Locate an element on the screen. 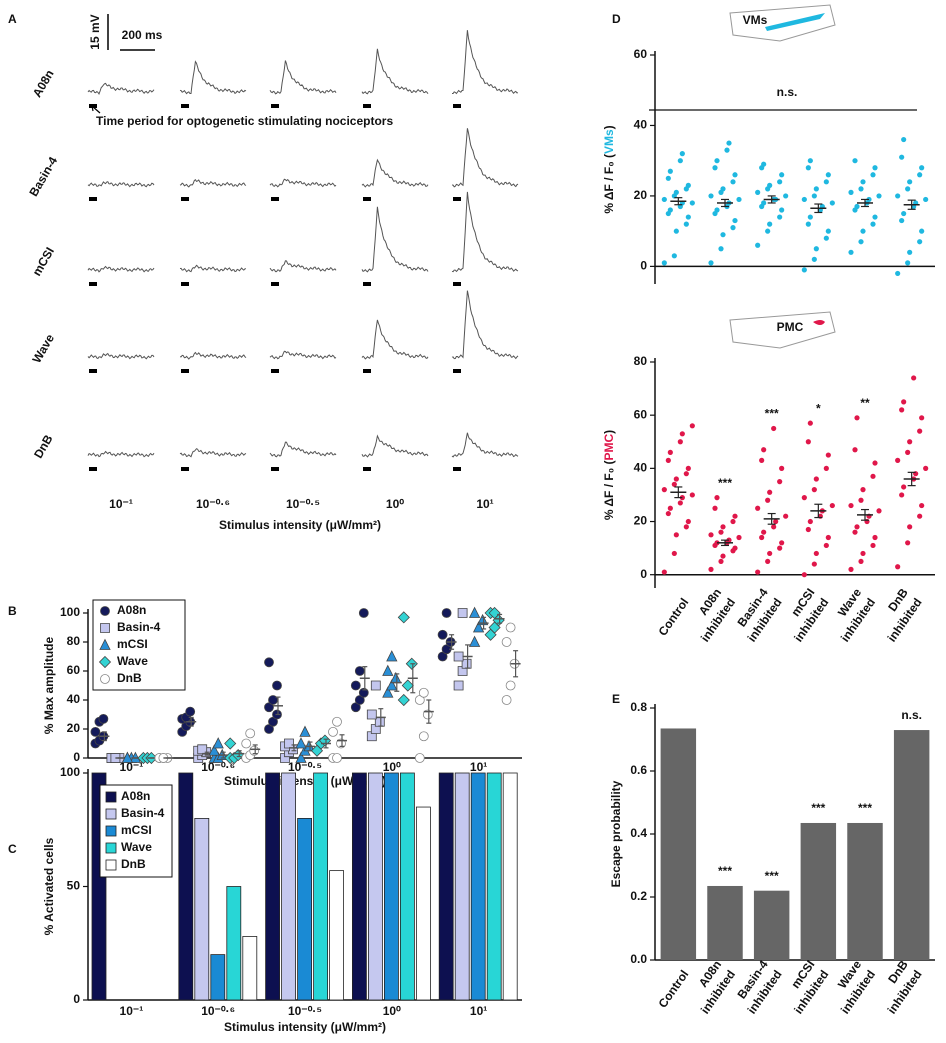 The image size is (946, 1043). y-axis-label-part: % ΔF / F₀ ( is located at coordinates (609, 184).